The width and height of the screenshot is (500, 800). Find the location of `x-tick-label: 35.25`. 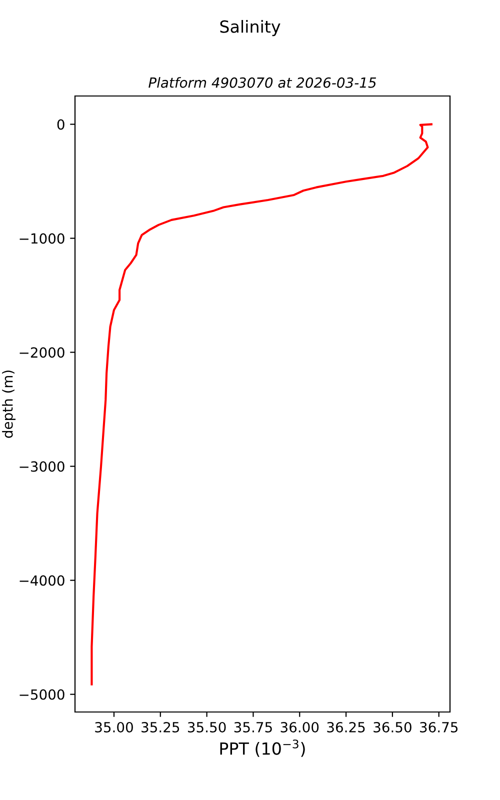

x-tick-label: 35.25 is located at coordinates (161, 727).